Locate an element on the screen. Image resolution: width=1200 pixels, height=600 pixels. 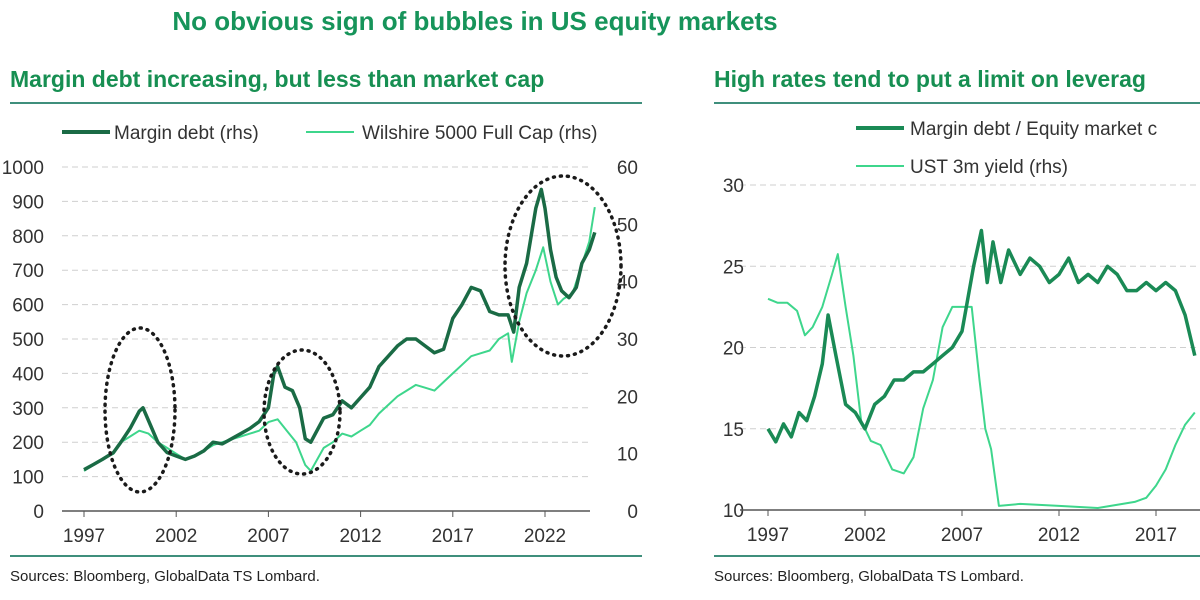
y-tick-left: 25 is located at coordinates (733, 267).